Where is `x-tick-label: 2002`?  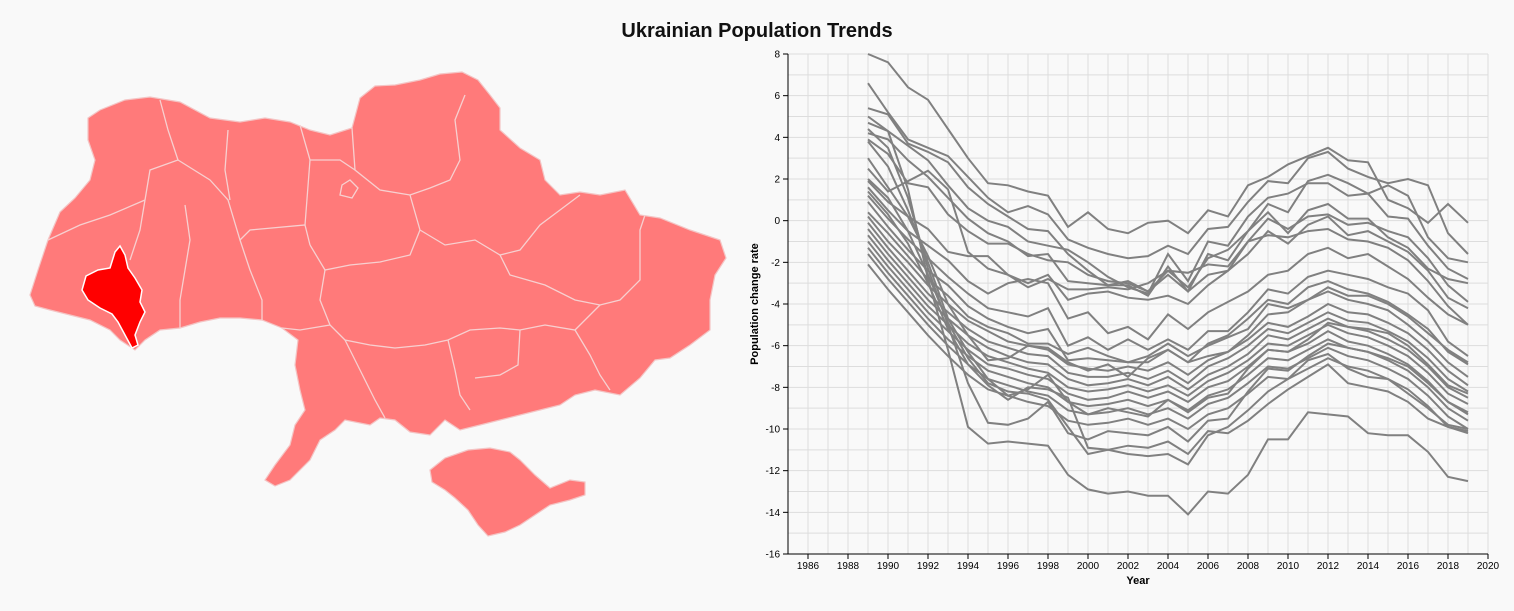 x-tick-label: 2002 is located at coordinates (1128, 566).